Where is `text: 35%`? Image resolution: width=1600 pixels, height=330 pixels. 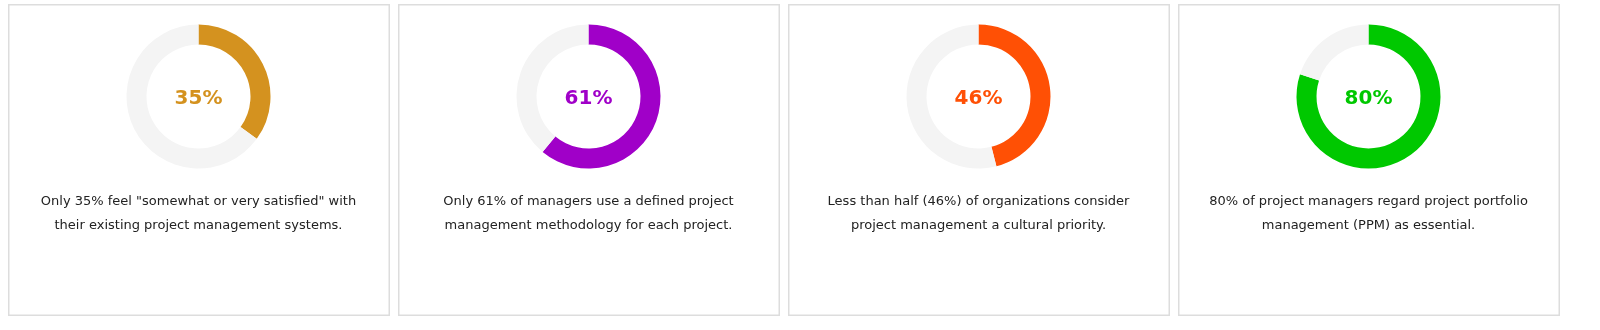
text: 35% is located at coordinates (198, 96).